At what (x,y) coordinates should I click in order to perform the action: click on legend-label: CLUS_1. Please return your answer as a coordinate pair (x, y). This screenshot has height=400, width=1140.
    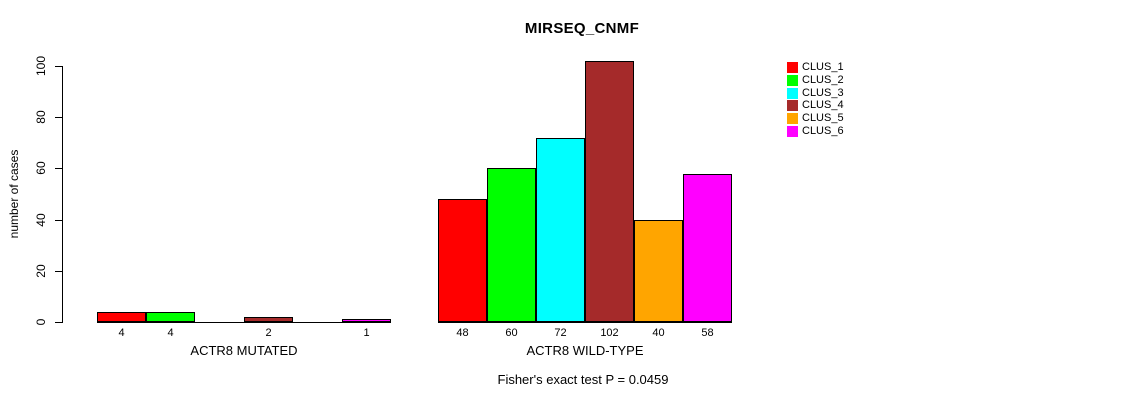
    Looking at the image, I should click on (823, 67).